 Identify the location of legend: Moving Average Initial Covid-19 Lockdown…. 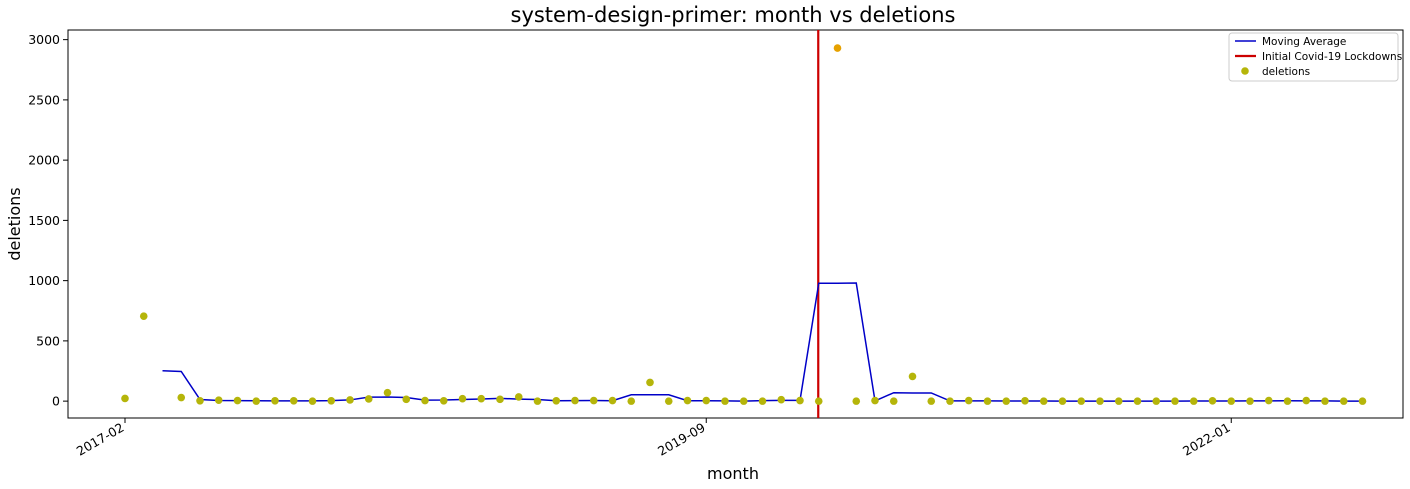
(1315, 57).